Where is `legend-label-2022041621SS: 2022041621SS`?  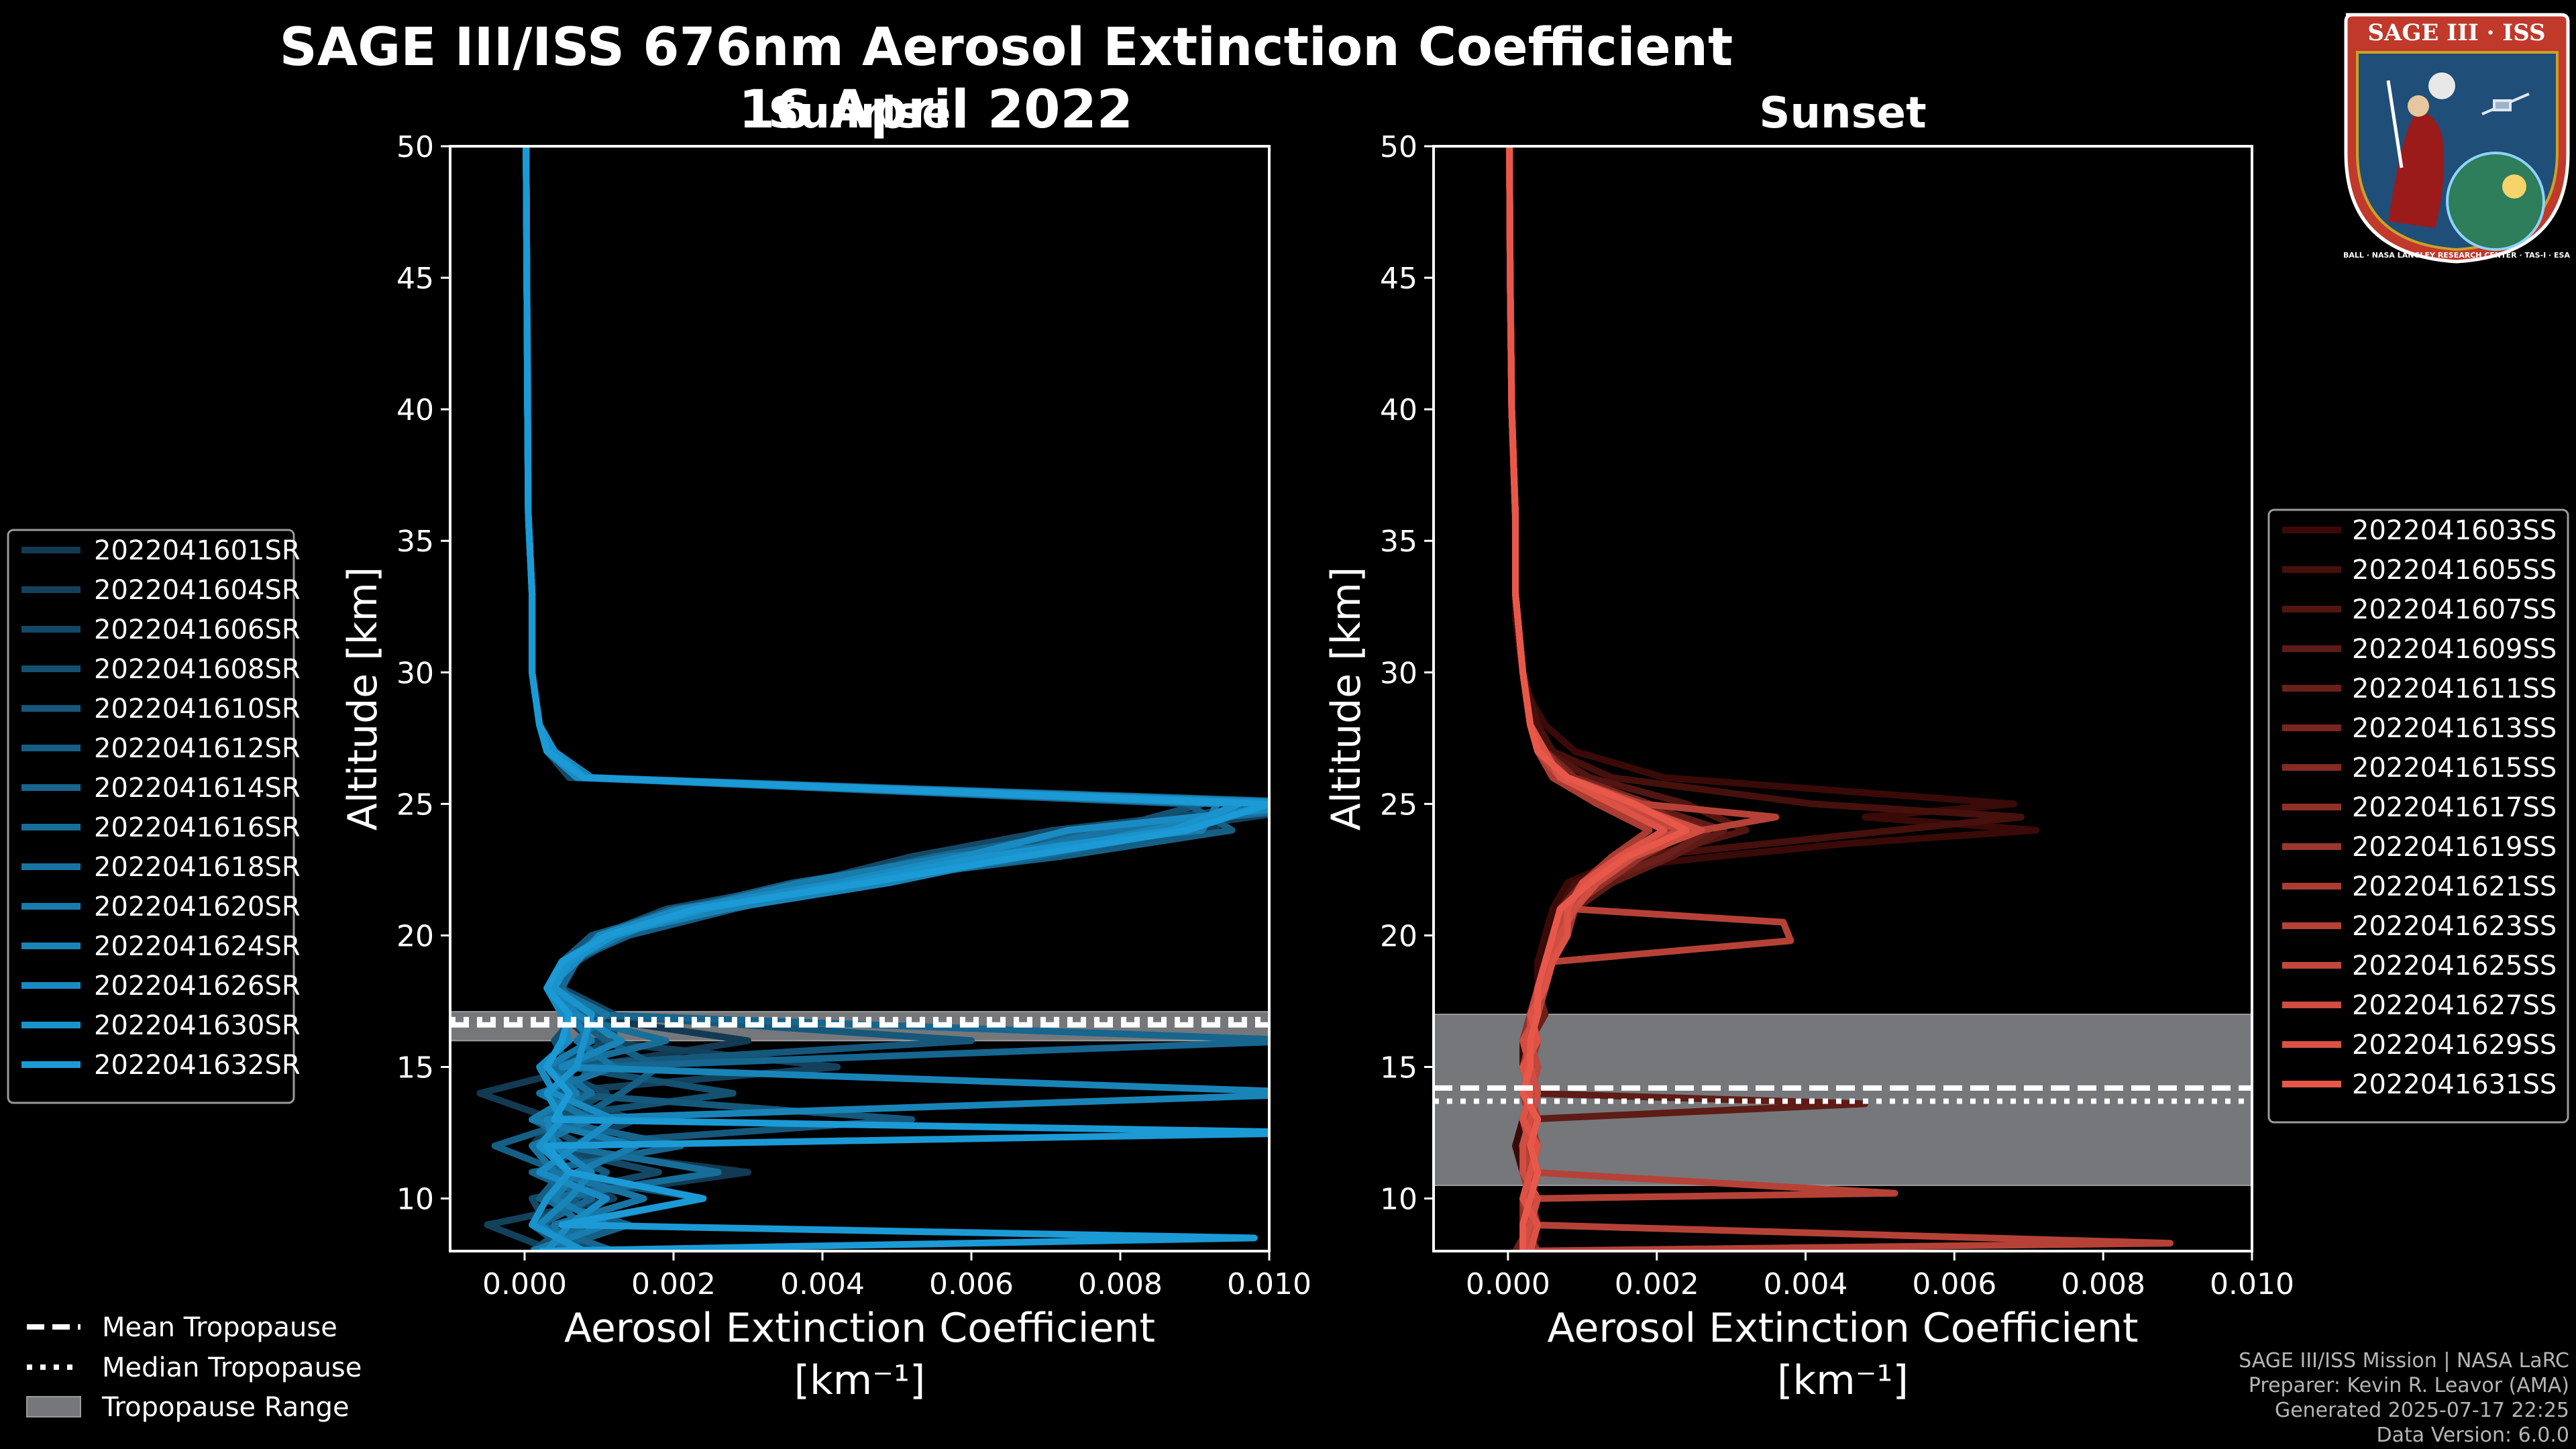
legend-label-2022041621SS: 2022041621SS is located at coordinates (2454, 886).